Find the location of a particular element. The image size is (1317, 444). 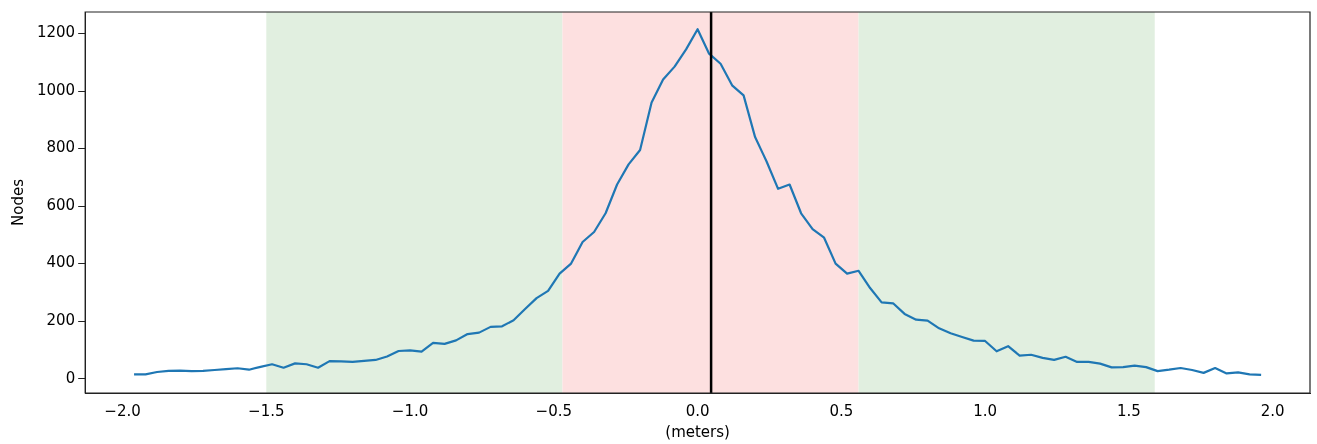

x-tick-label: 0.0 is located at coordinates (697, 410).